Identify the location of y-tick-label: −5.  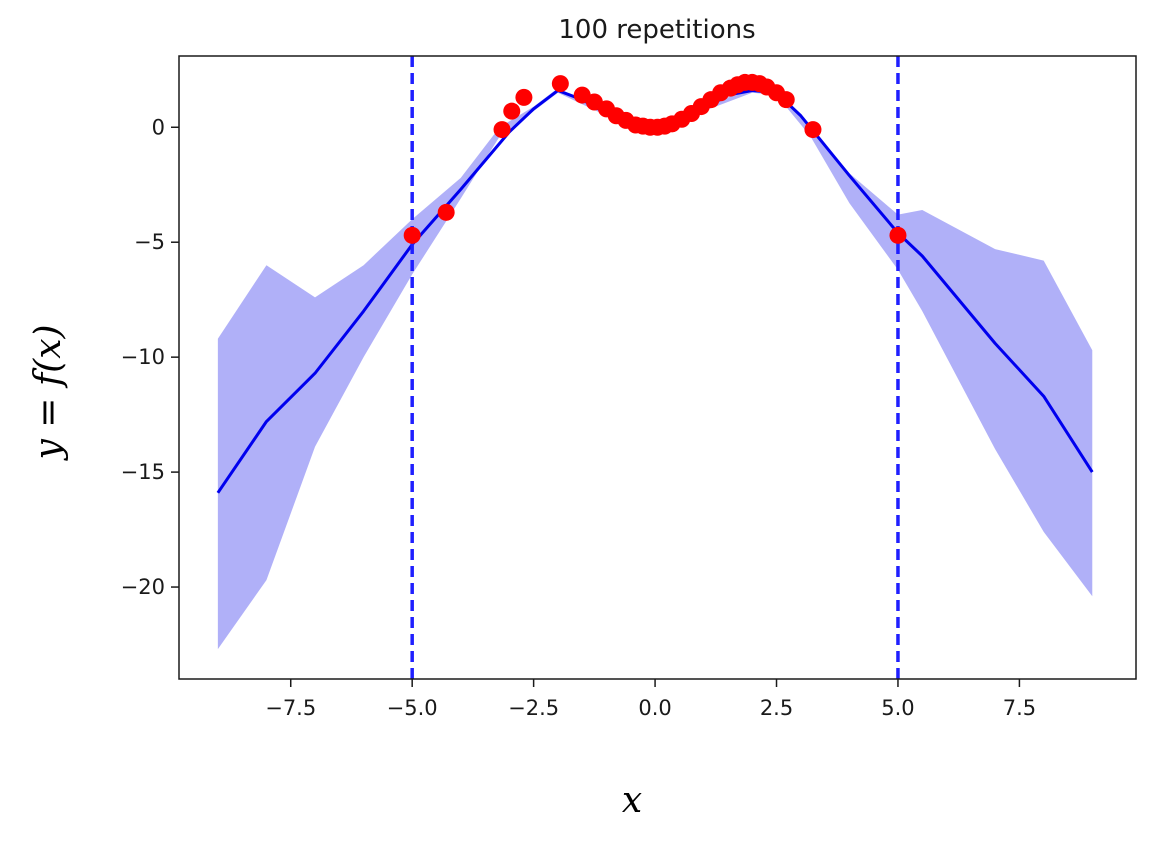
(149, 242).